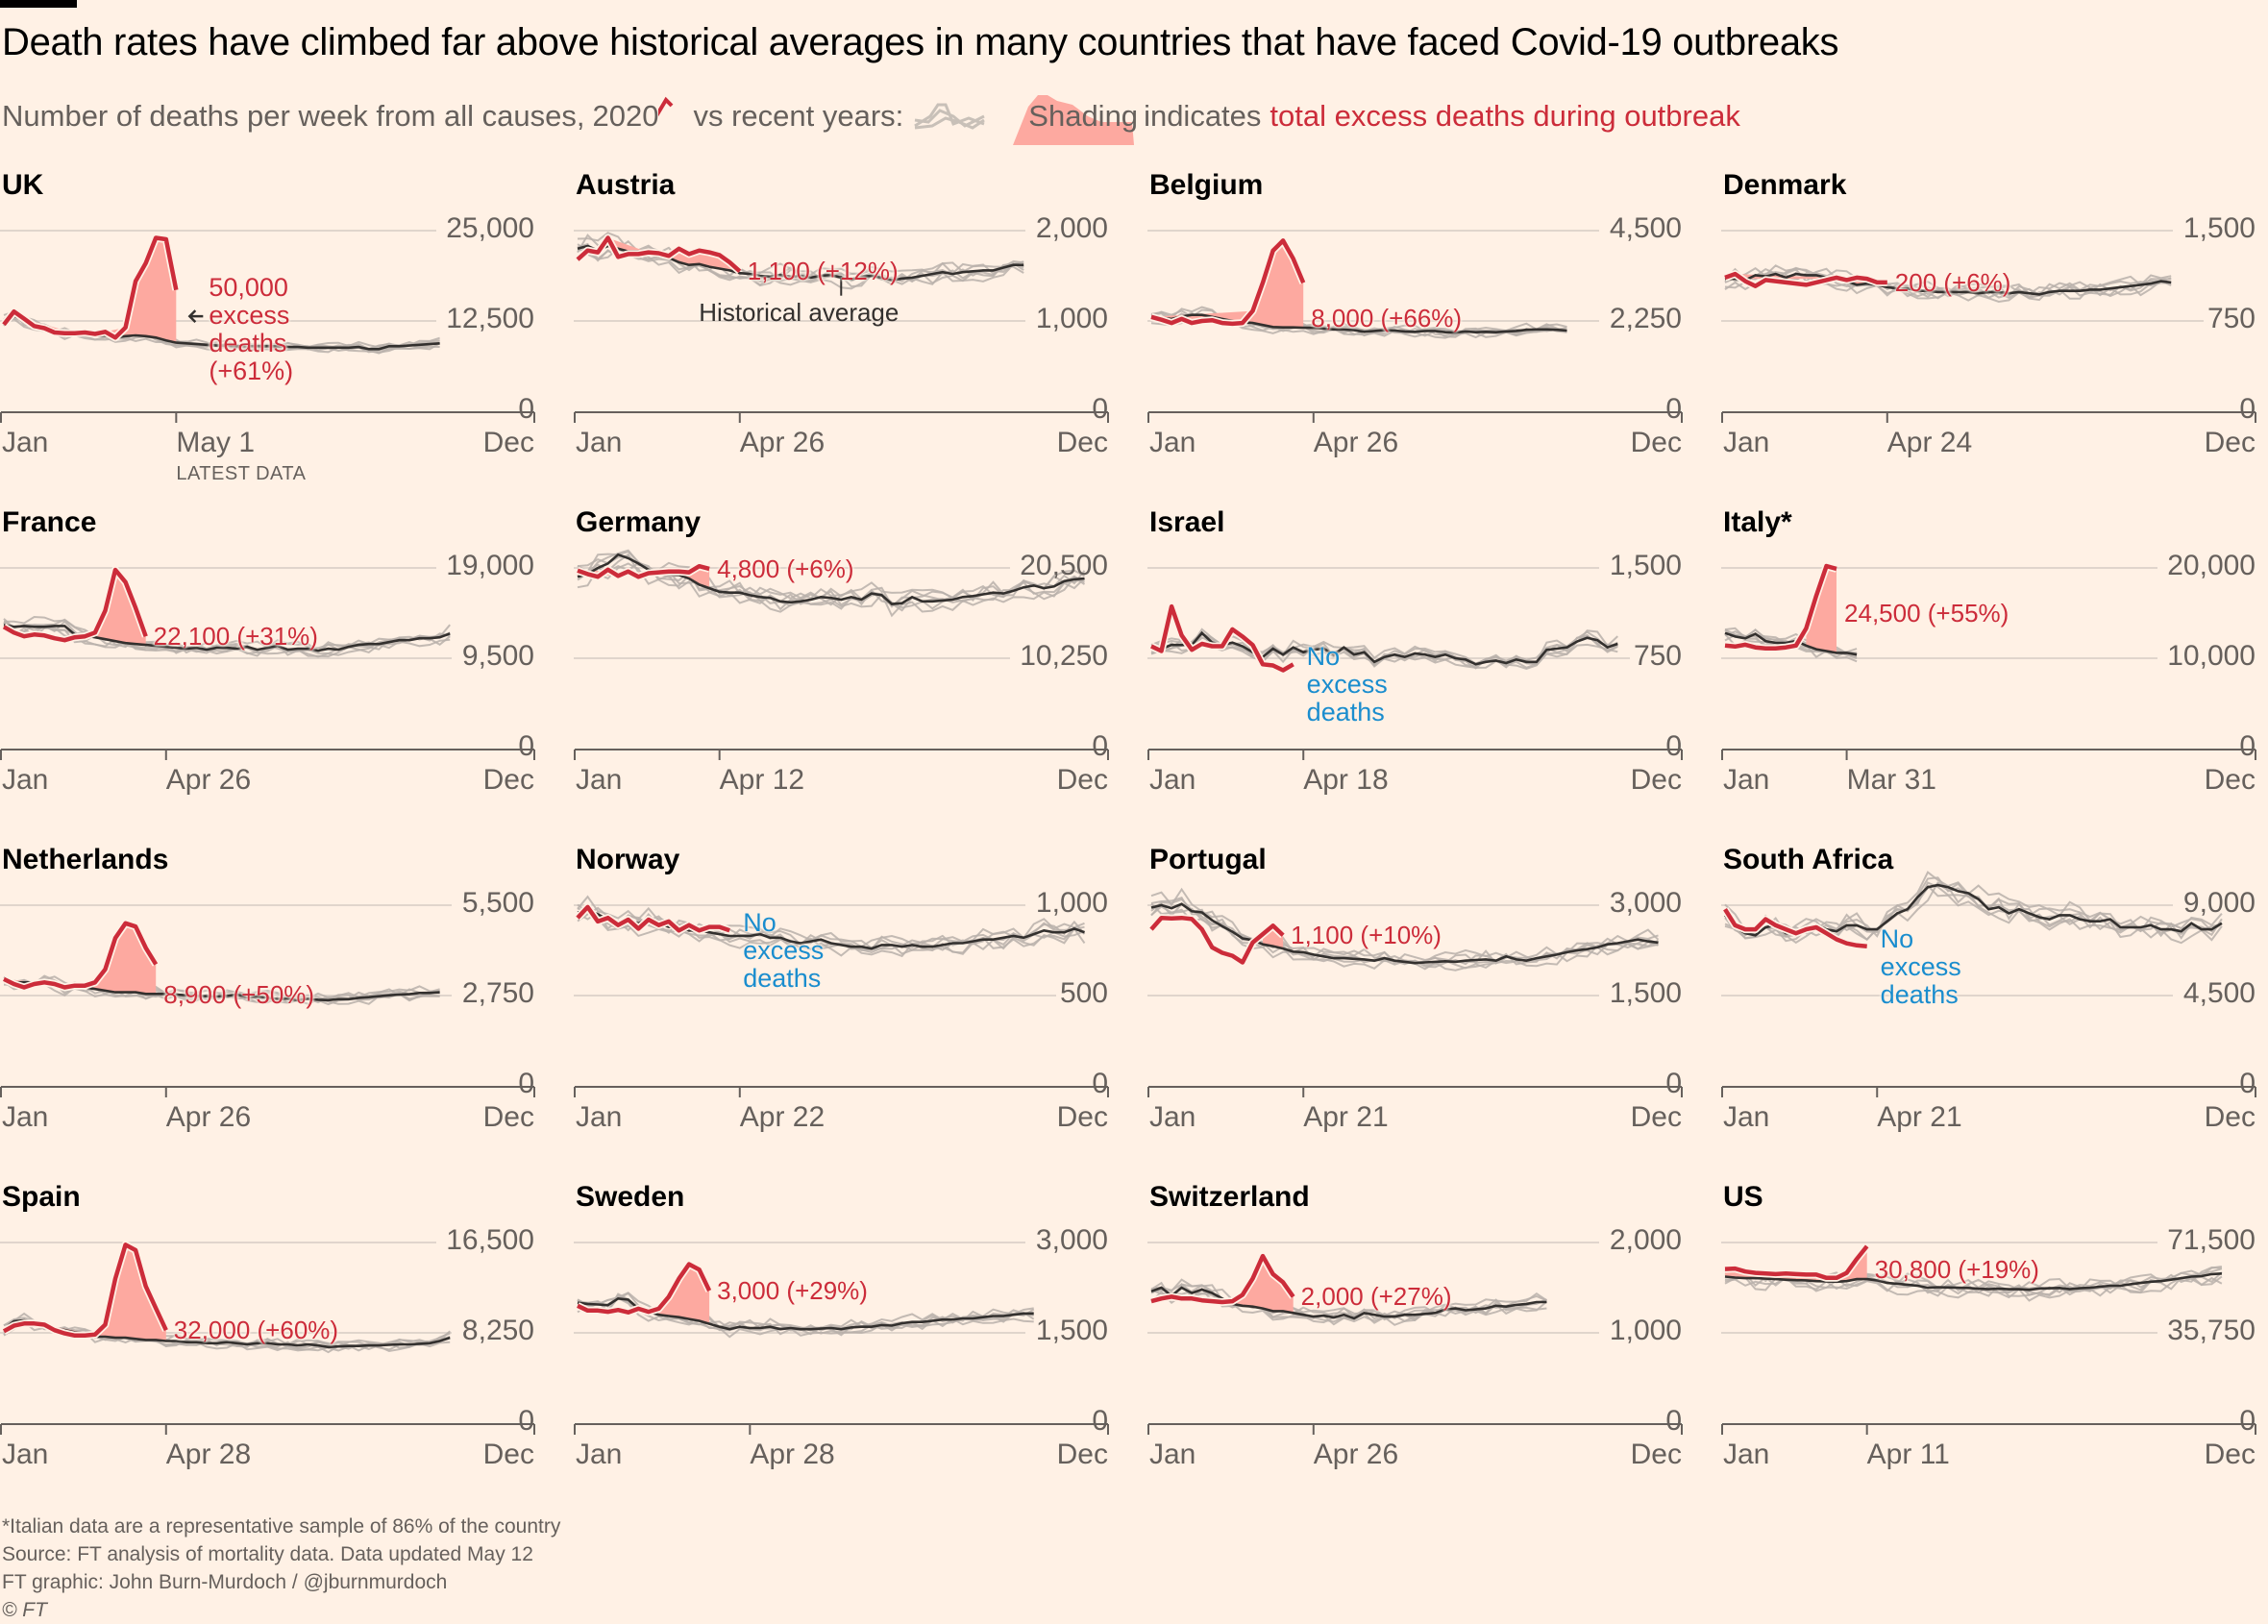 The width and height of the screenshot is (2268, 1624). What do you see at coordinates (95, 290) in the screenshot?
I see `excess-shading` at bounding box center [95, 290].